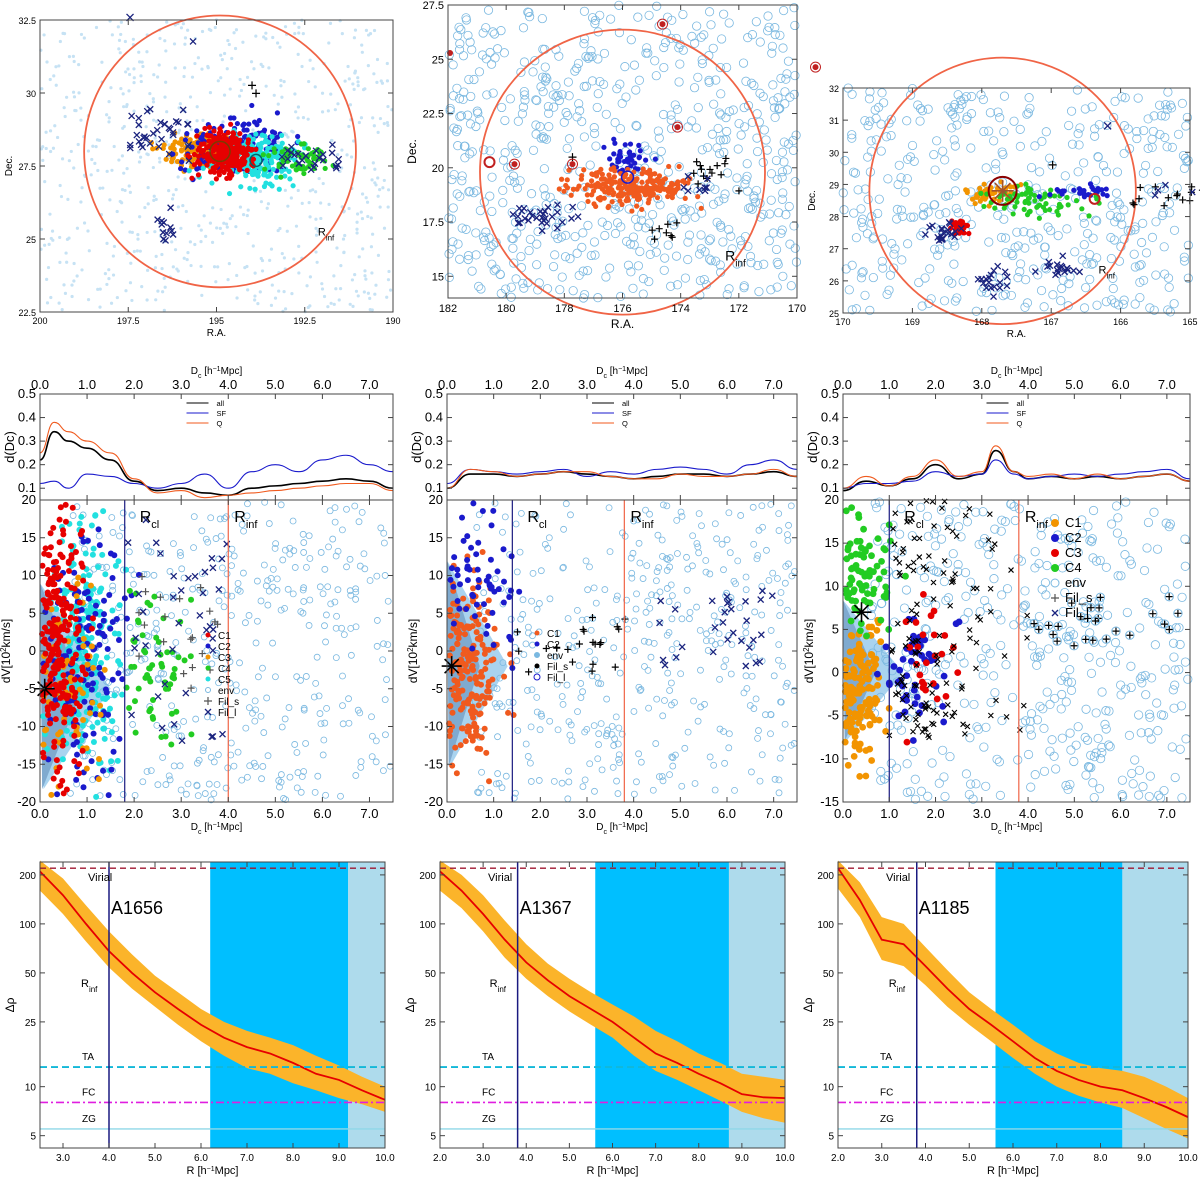  Describe the element at coordinates (181, 813) in the screenshot. I see `x-tick-label: 3.0` at that location.